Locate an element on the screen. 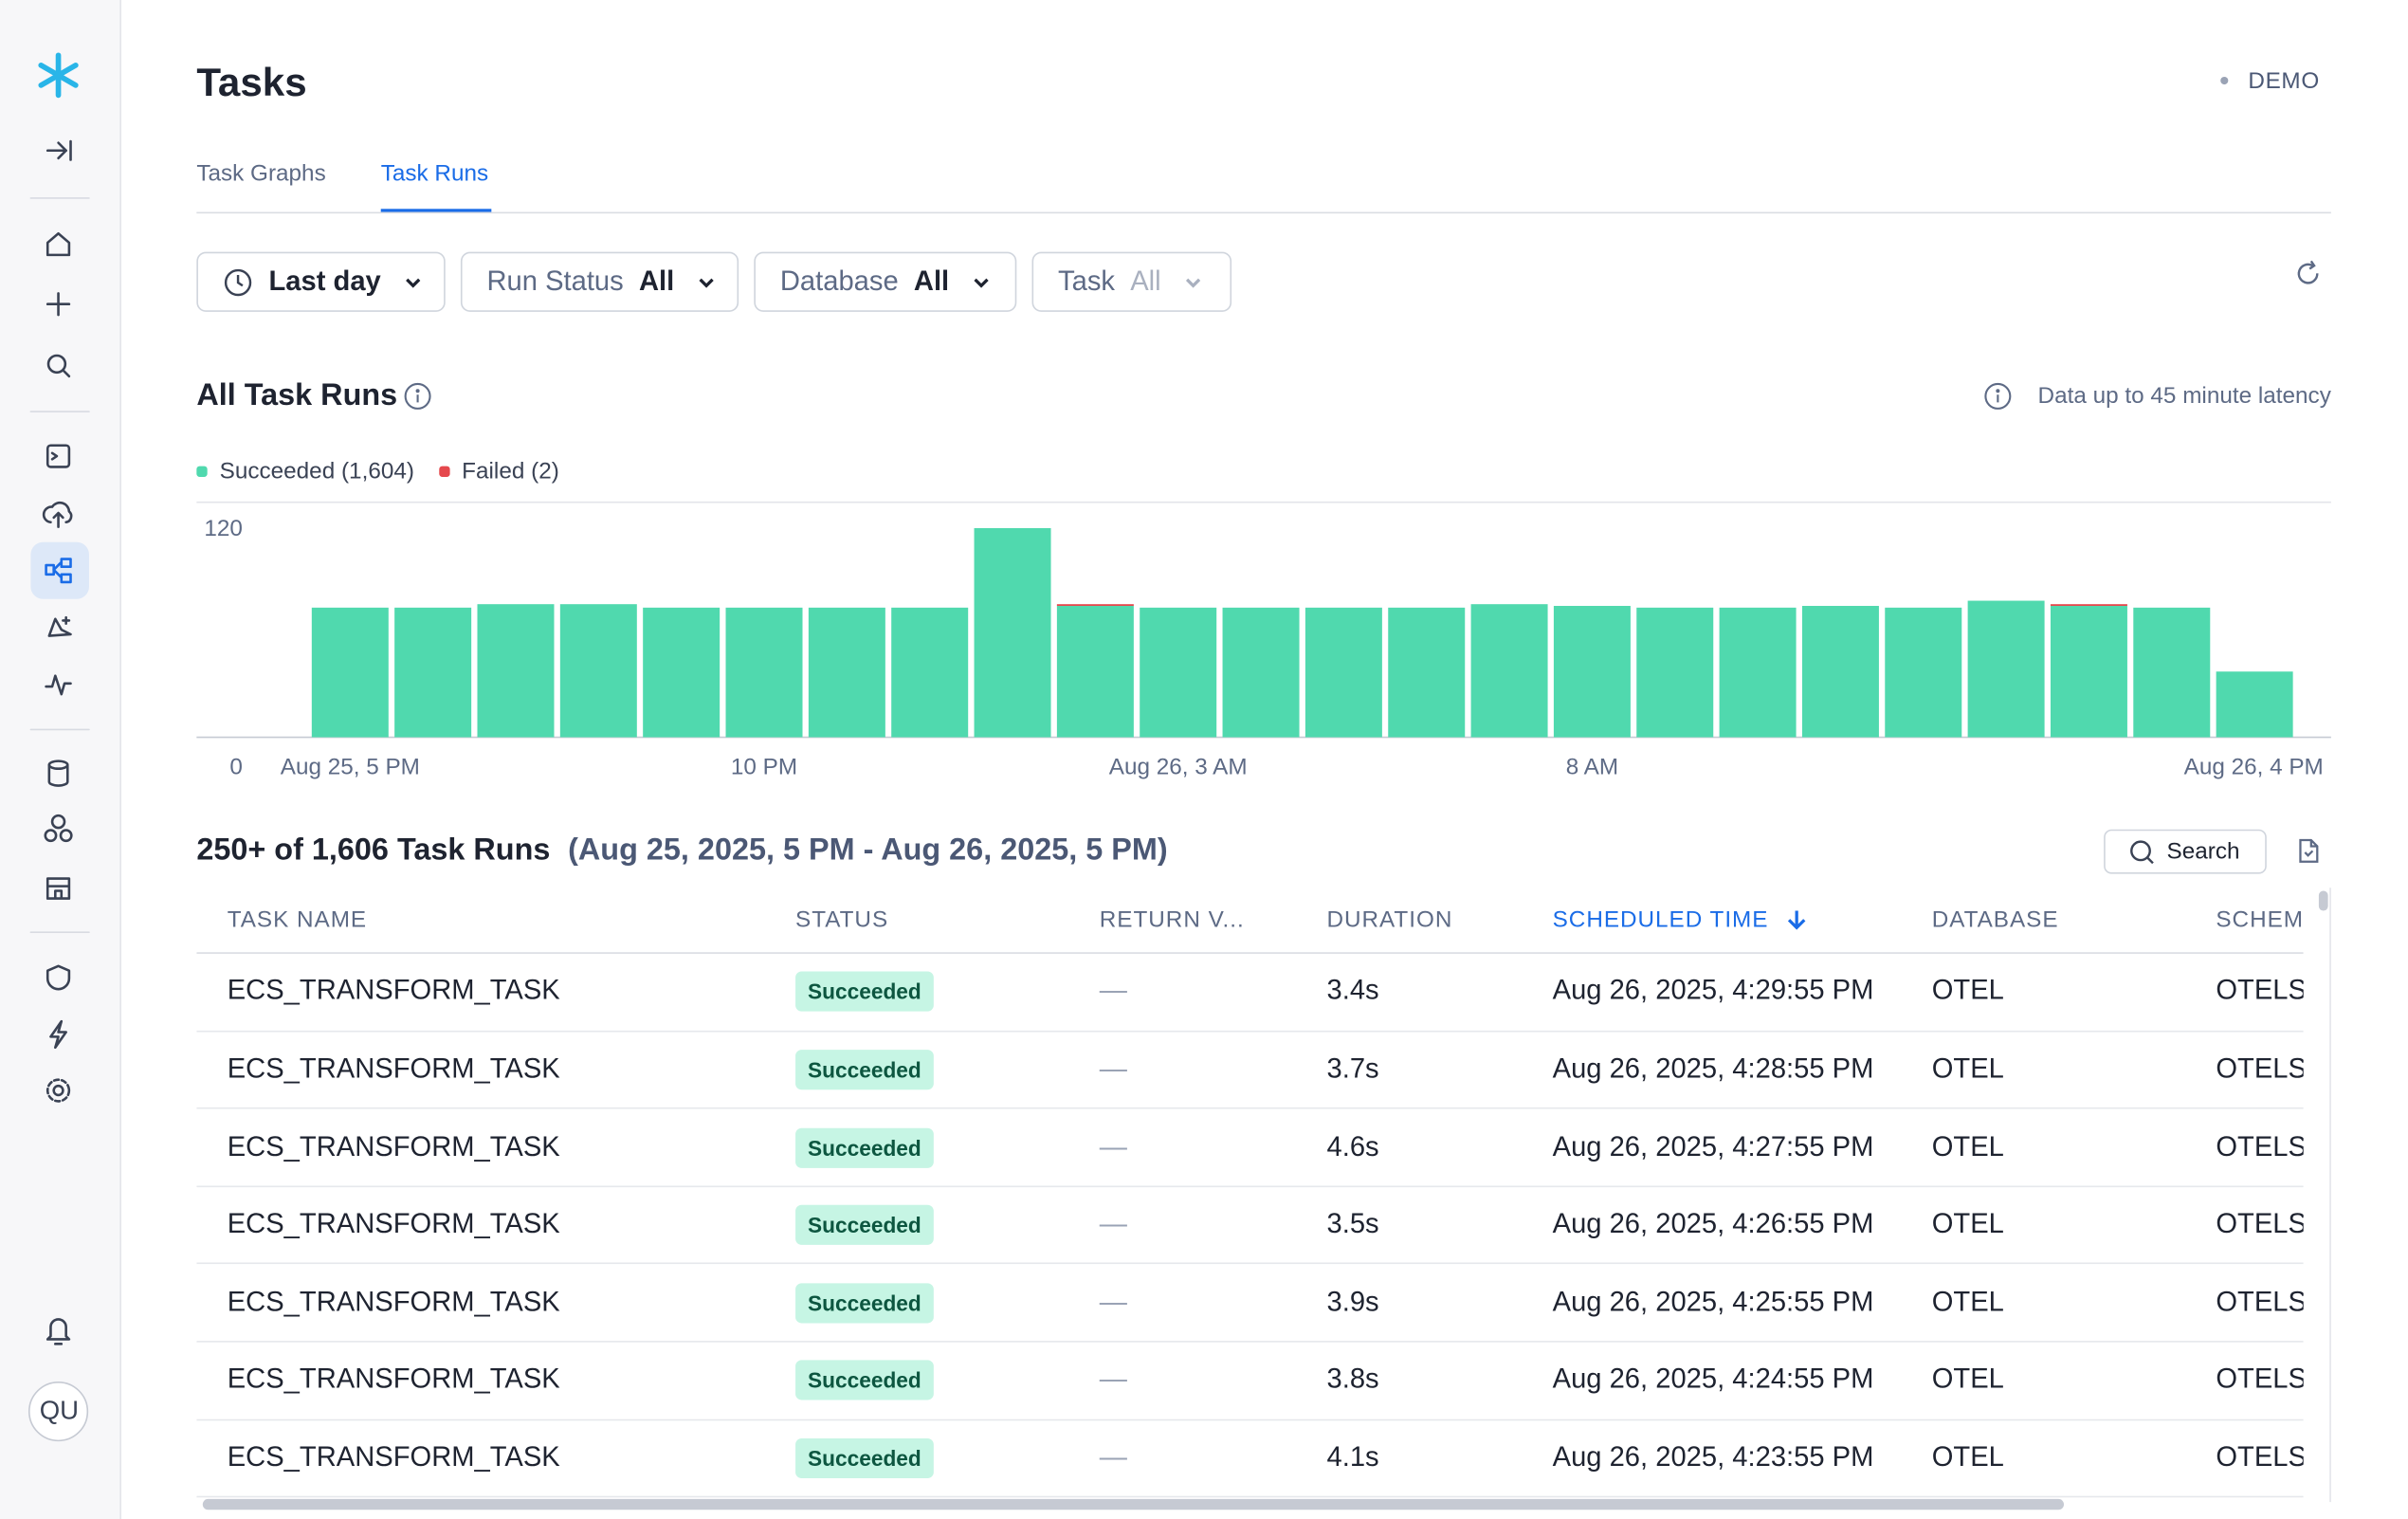 This screenshot has width=2408, height=1519. active-nav-bg is located at coordinates (59, 570).